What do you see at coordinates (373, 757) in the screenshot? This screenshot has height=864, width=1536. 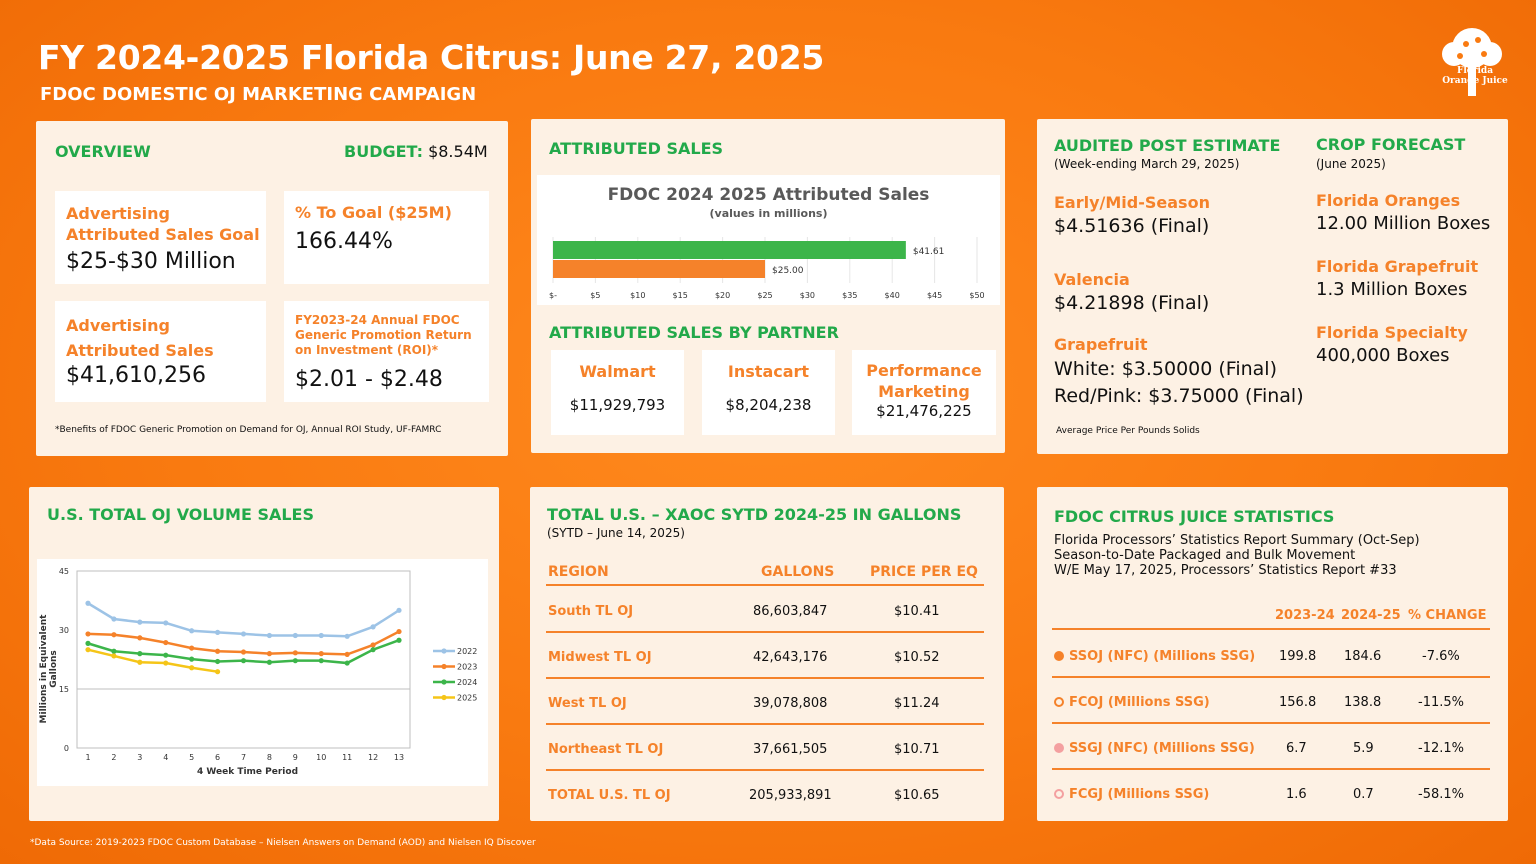 I see `line-xtick-label: 12` at bounding box center [373, 757].